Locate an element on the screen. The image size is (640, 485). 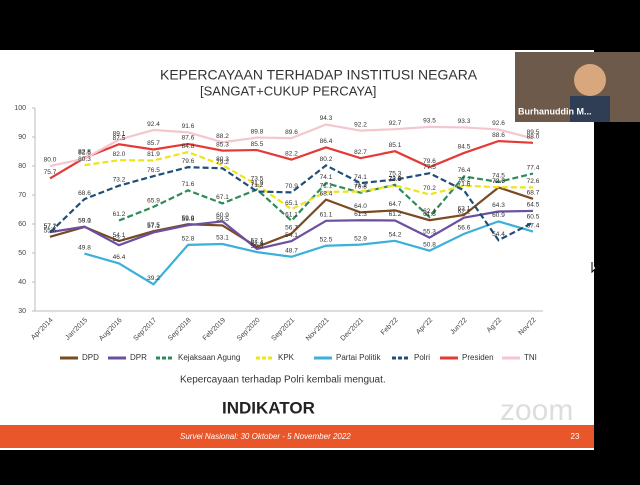
data-label: 59.1 is located at coordinates (84, 220).